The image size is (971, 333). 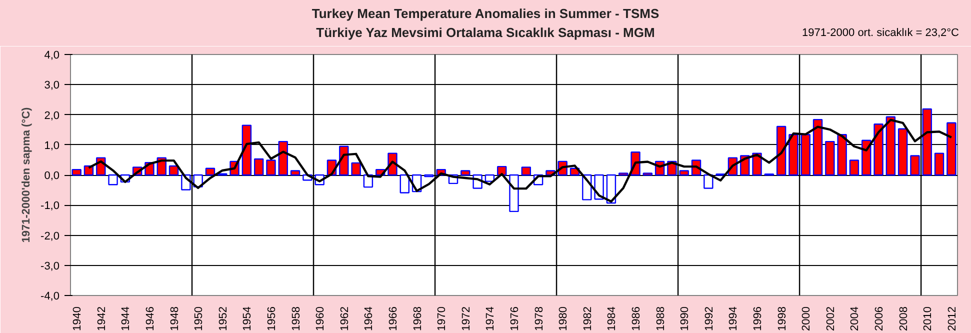 I want to click on y-axis-title: 1971-2000'den sapma (°C), so click(x=26, y=174).